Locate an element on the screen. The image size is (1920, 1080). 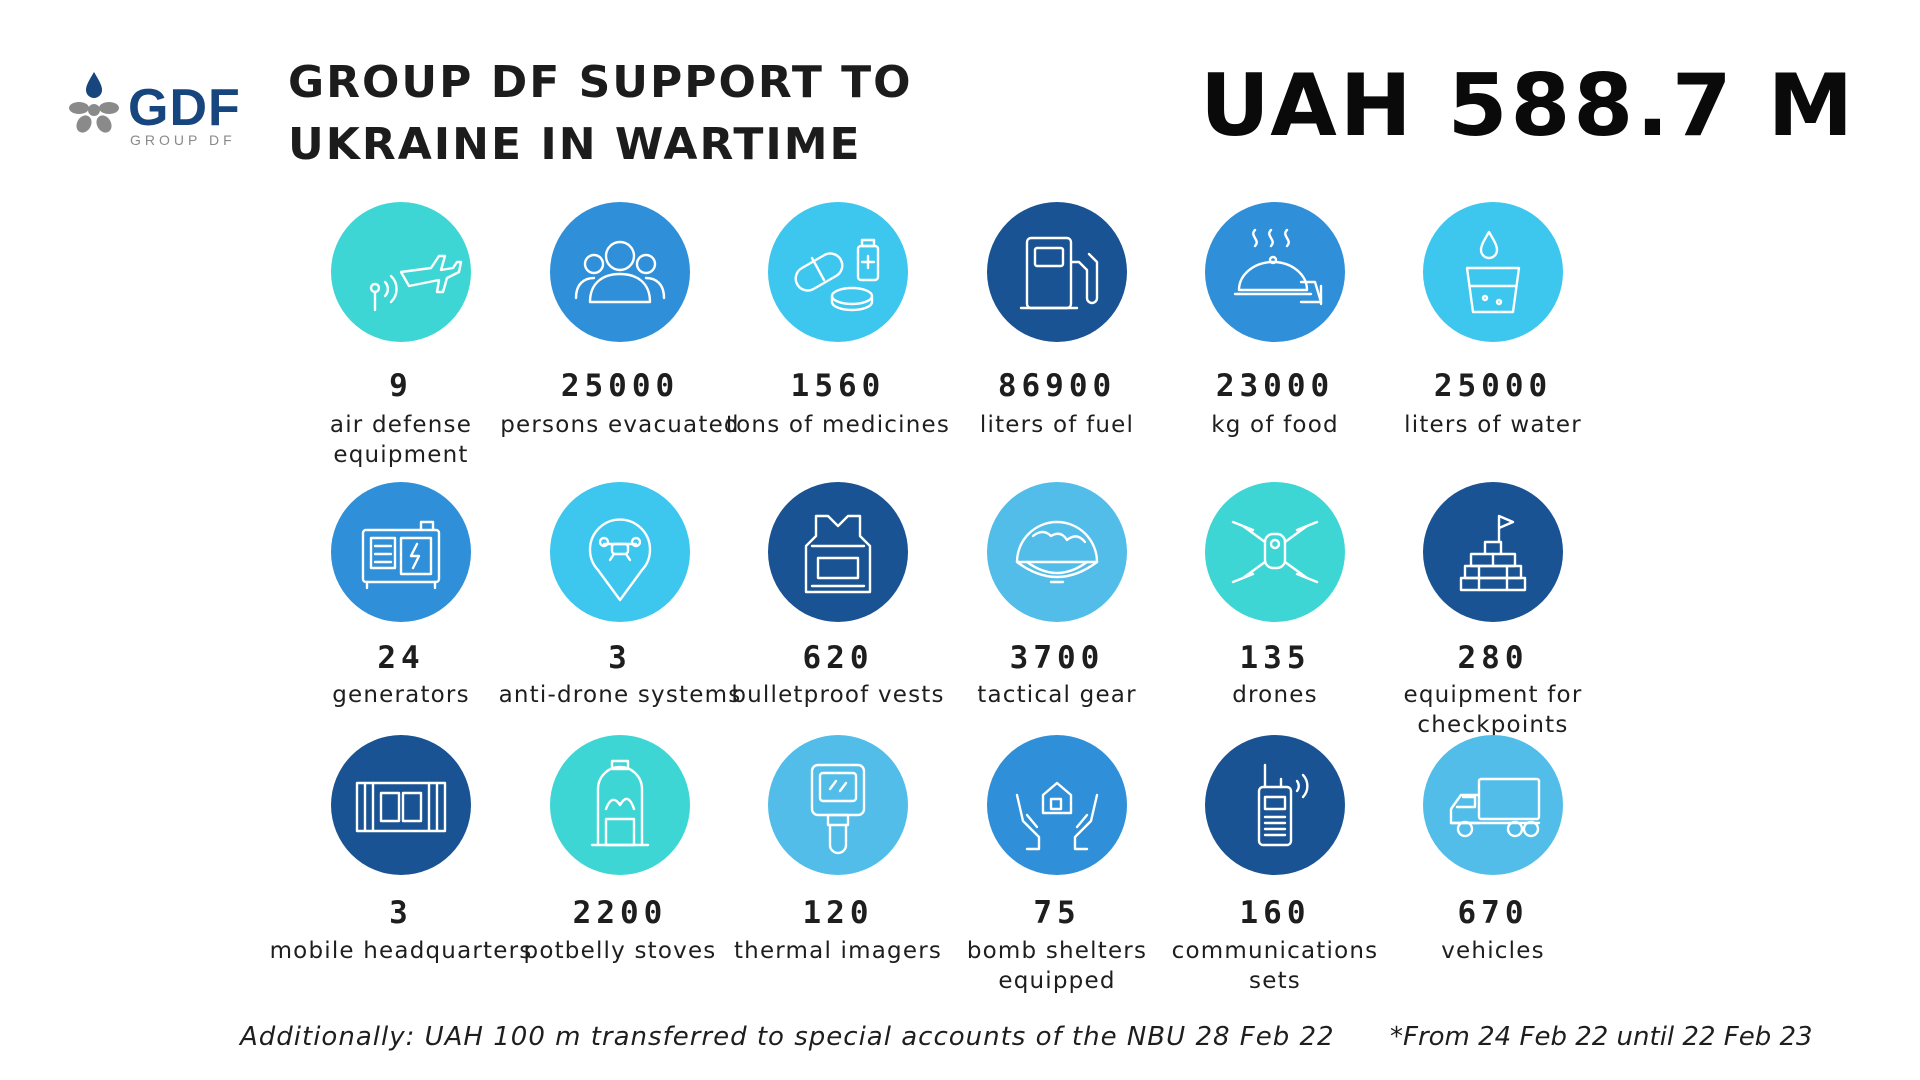
title-line-2: UKRAINE IN WARTIME is located at coordinates (575, 144).